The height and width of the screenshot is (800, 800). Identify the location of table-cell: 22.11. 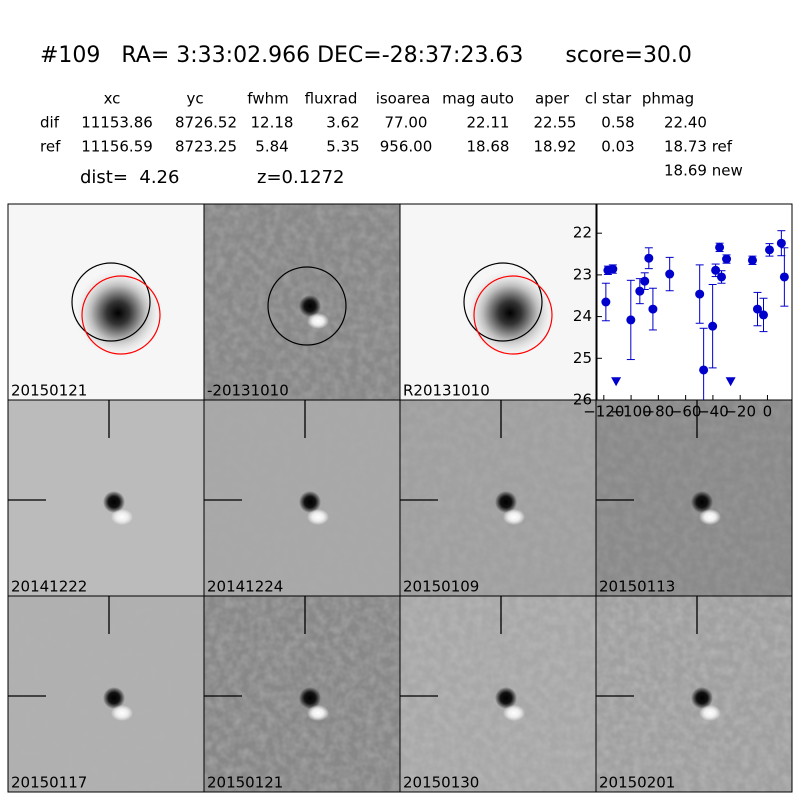
(488, 123).